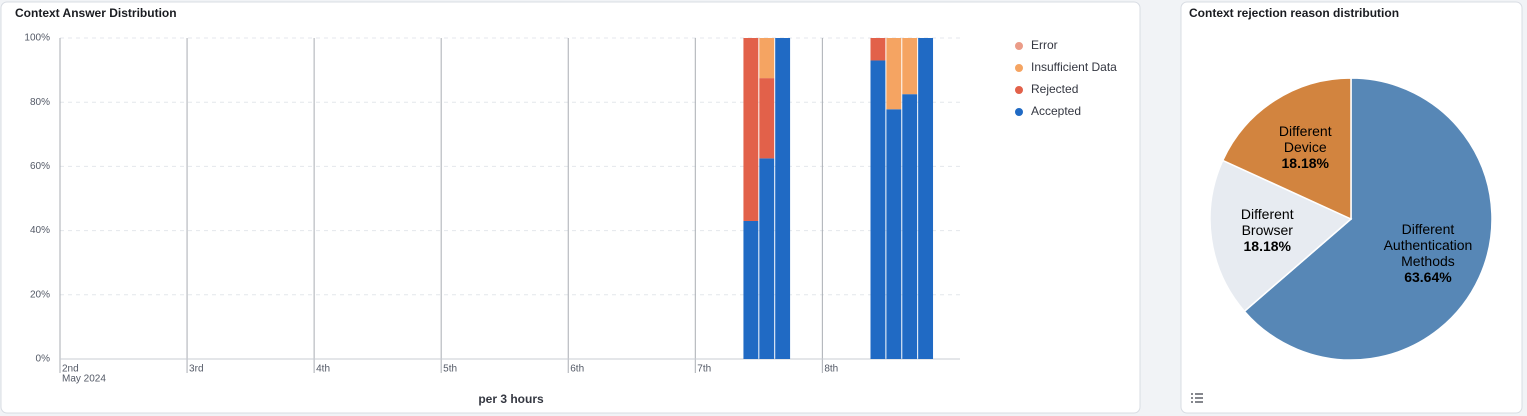 The width and height of the screenshot is (1527, 416). What do you see at coordinates (1054, 89) in the screenshot?
I see `legend-label: Rejected` at bounding box center [1054, 89].